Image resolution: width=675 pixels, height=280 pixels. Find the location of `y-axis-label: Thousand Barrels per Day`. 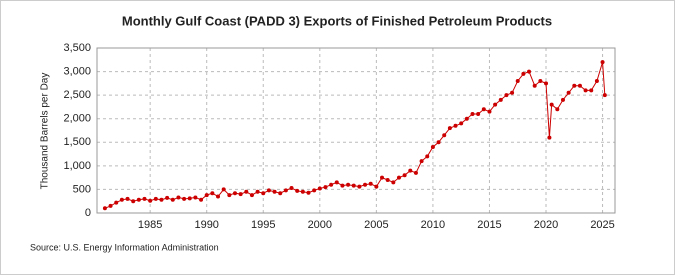

y-axis-label: Thousand Barrels per Day is located at coordinates (45, 131).